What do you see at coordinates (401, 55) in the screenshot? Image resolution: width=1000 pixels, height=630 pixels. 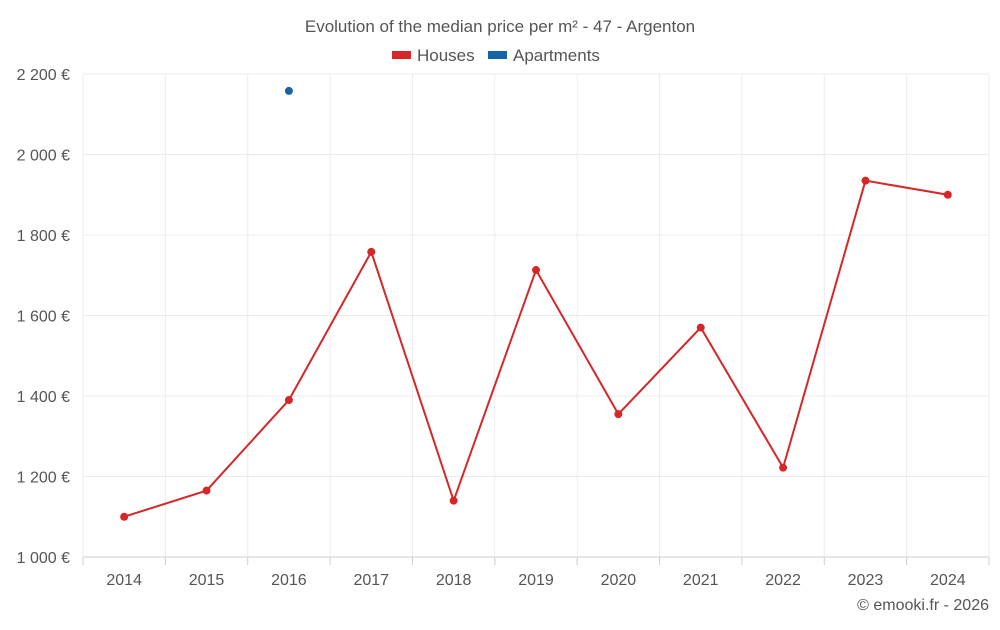 I see `legend-swatch-houses` at bounding box center [401, 55].